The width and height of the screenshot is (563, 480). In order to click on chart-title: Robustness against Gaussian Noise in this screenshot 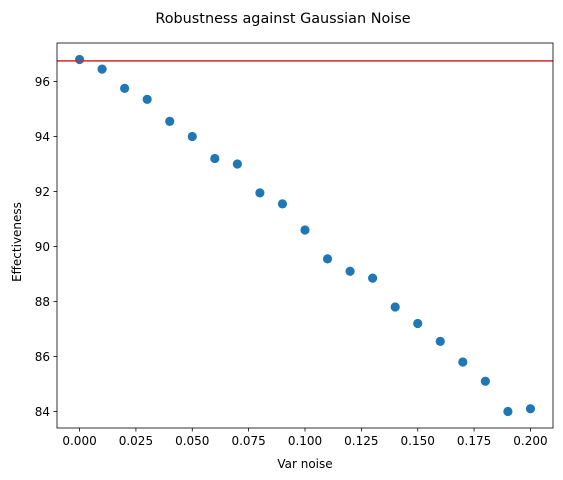, I will do `click(282, 19)`.